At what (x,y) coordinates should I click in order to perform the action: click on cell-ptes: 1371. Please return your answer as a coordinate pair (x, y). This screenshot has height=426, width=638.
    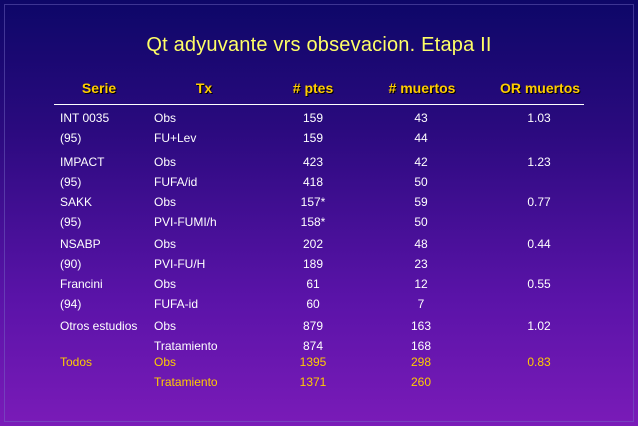
    Looking at the image, I should click on (313, 382).